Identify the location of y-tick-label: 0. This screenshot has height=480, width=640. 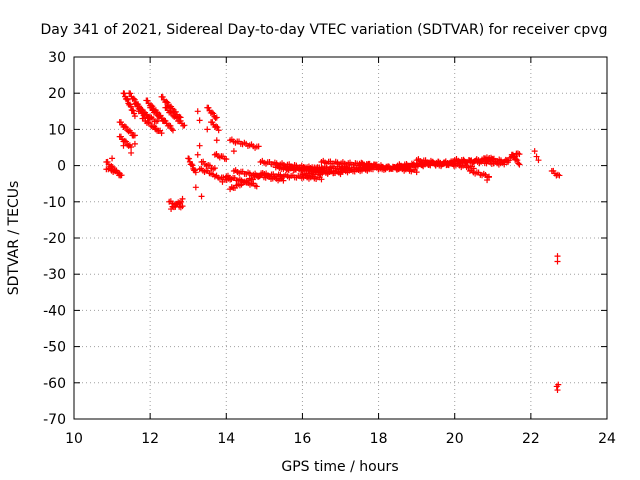
(61, 167).